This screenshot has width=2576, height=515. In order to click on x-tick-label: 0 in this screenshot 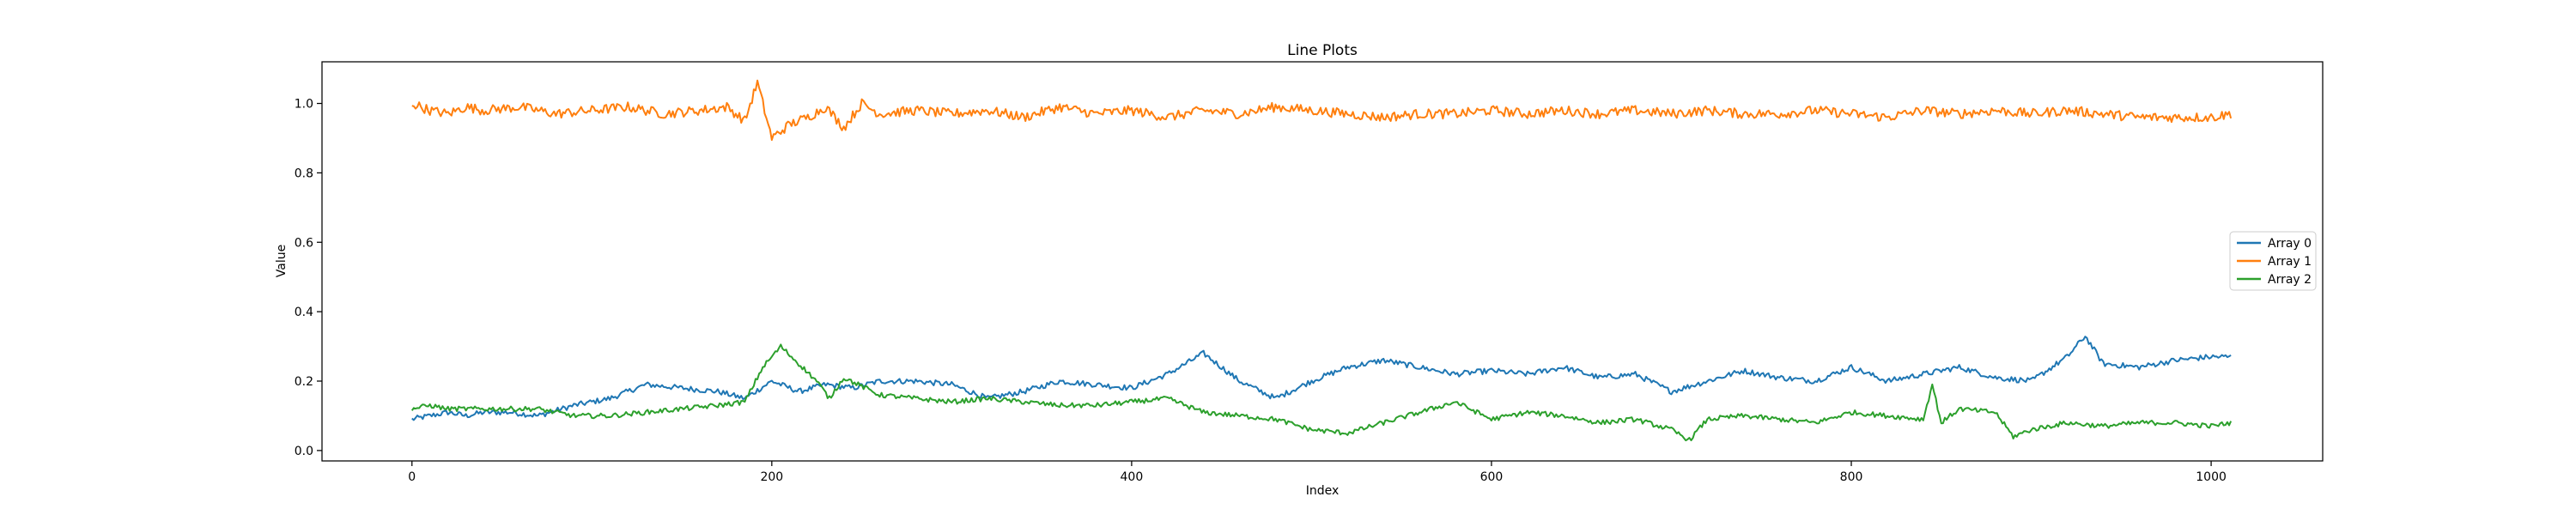, I will do `click(412, 477)`.